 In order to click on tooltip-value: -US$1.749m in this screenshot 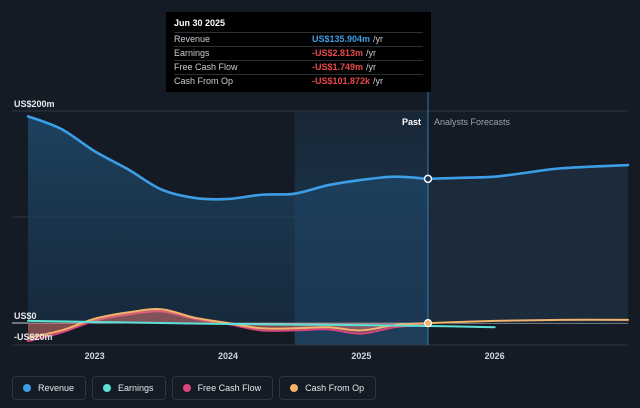, I will do `click(338, 67)`.